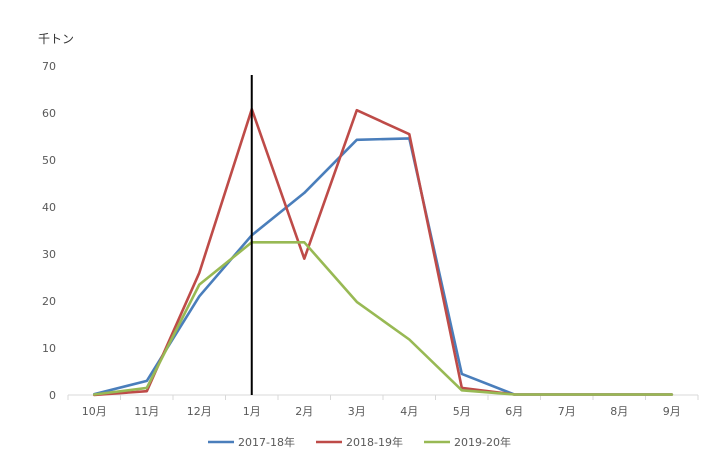 This screenshot has height=469, width=715. What do you see at coordinates (49, 301) in the screenshot?
I see `y-tick-label: 20` at bounding box center [49, 301].